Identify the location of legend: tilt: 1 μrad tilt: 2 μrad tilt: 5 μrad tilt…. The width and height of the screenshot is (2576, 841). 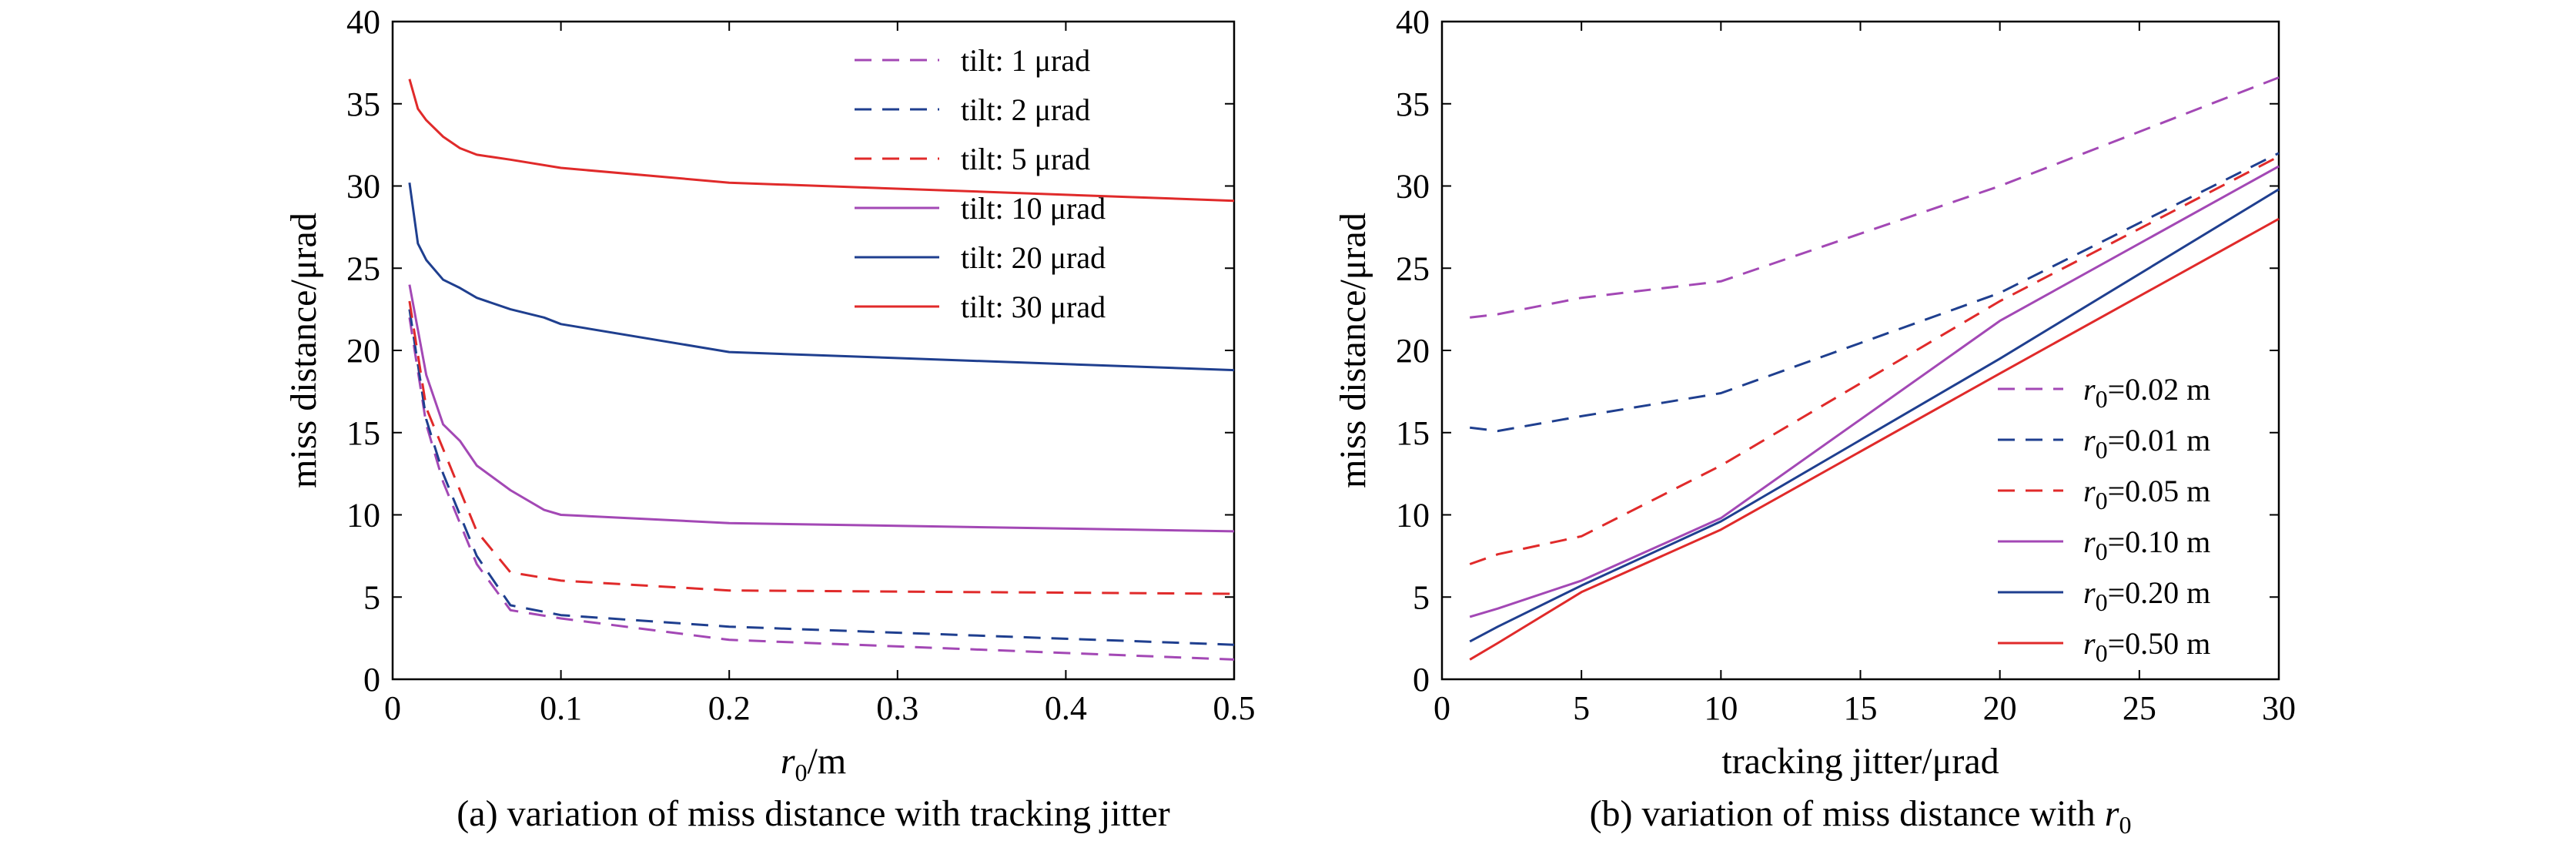
(981, 183).